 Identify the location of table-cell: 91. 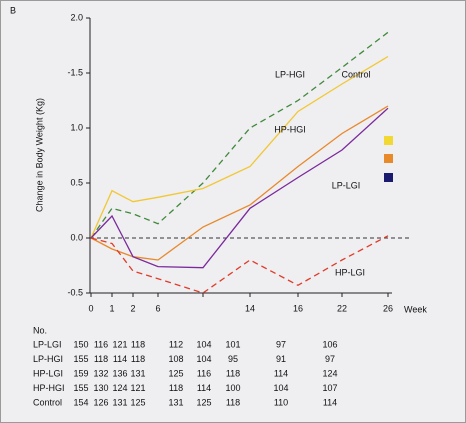
(281, 359).